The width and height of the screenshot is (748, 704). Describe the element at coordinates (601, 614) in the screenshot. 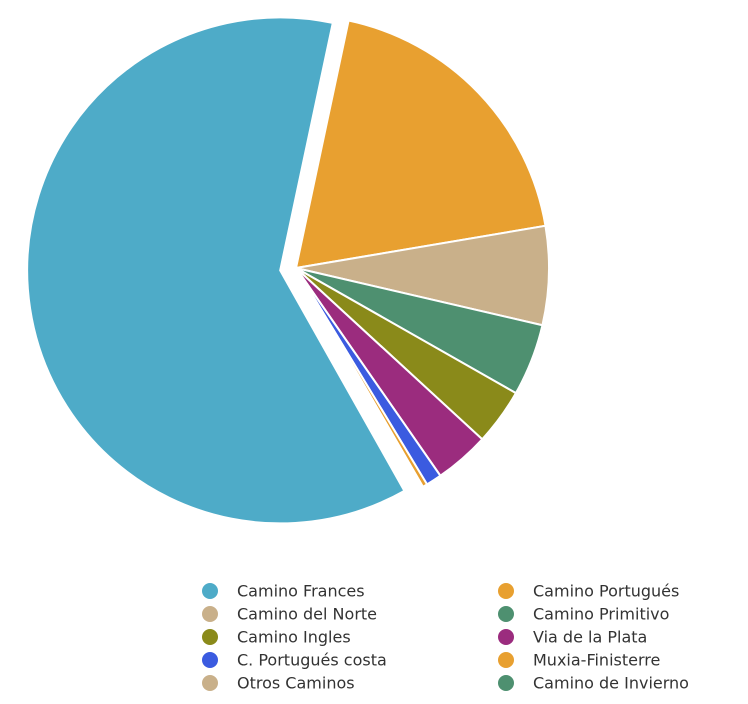

I see `legend-label: Camino Primitivo` at that location.